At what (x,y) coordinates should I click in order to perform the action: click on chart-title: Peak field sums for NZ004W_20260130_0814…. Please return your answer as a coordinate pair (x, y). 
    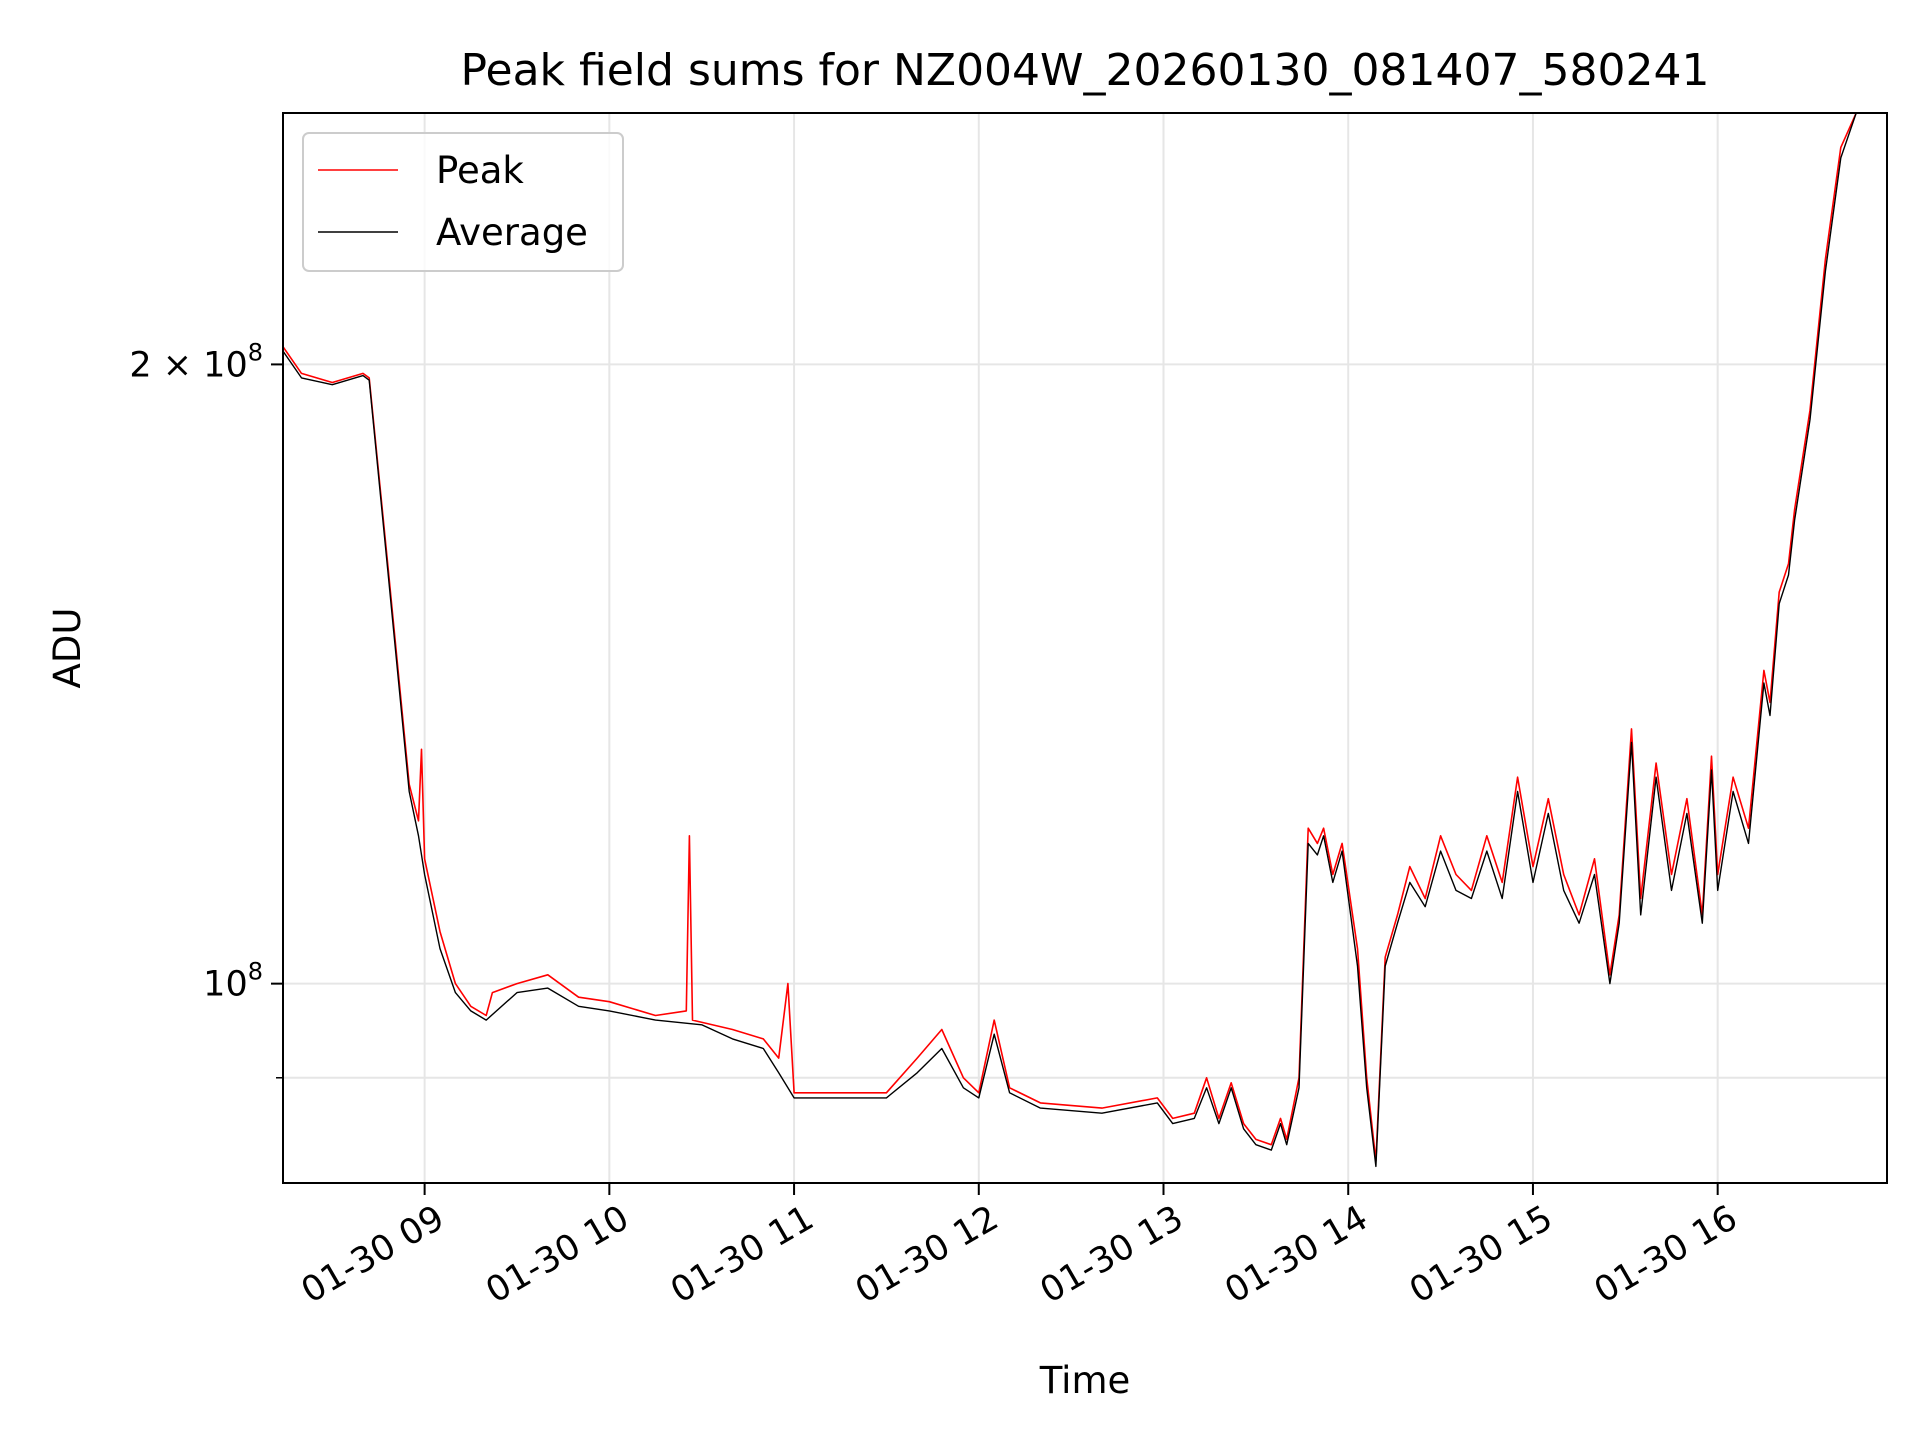
    Looking at the image, I should click on (1085, 70).